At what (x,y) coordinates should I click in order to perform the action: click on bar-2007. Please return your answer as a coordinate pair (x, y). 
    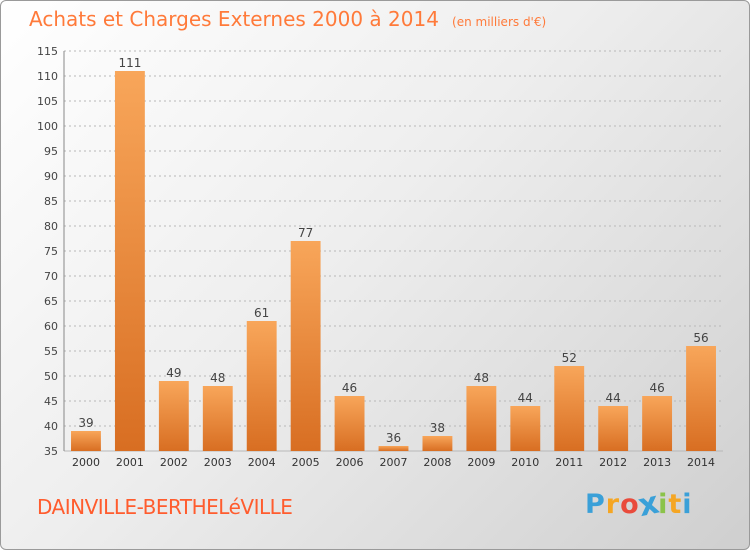
    Looking at the image, I should click on (393, 448).